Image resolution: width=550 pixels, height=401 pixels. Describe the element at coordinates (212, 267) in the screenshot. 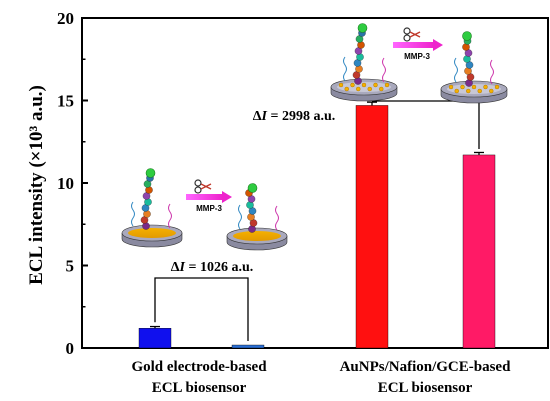

I see `delta-label: ΔI = 1026 a.u.` at that location.